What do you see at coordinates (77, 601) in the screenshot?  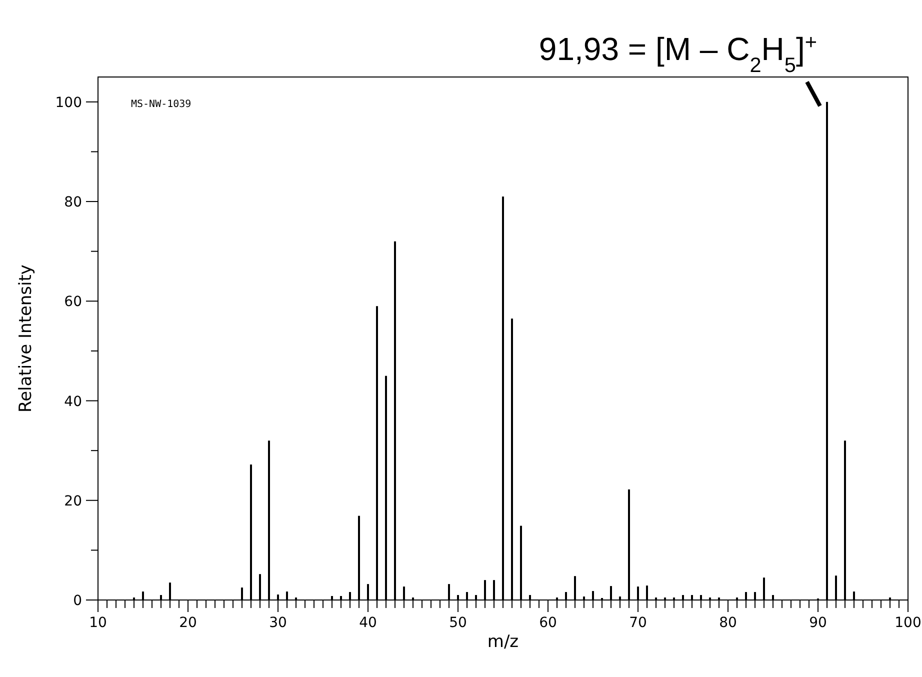 I see `y-tick-label: 0` at bounding box center [77, 601].